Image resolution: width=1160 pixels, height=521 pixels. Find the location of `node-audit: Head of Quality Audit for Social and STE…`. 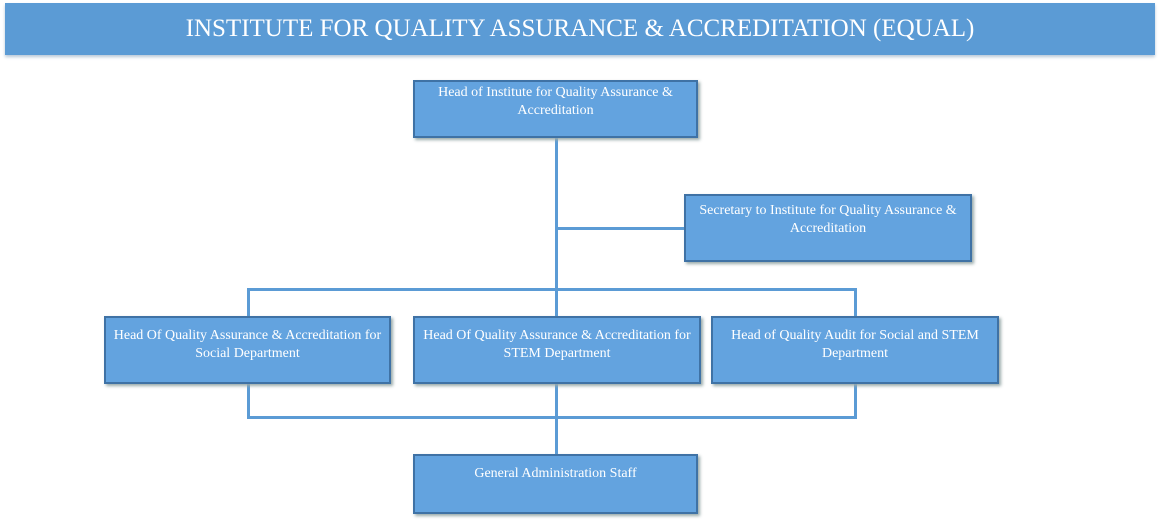

node-audit: Head of Quality Audit for Social and STE… is located at coordinates (855, 350).